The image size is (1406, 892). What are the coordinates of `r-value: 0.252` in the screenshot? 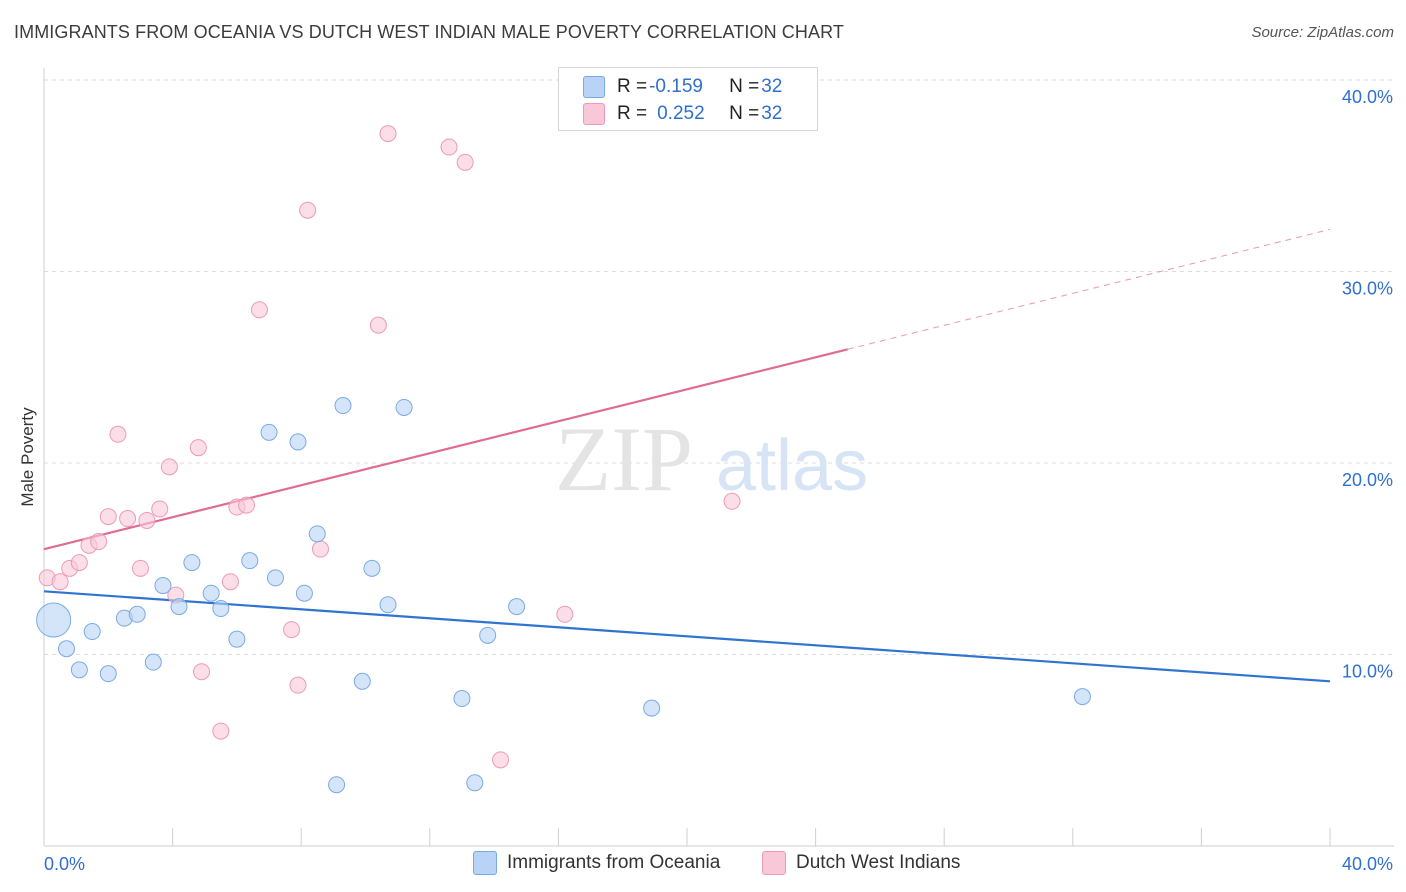 It's located at (681, 113).